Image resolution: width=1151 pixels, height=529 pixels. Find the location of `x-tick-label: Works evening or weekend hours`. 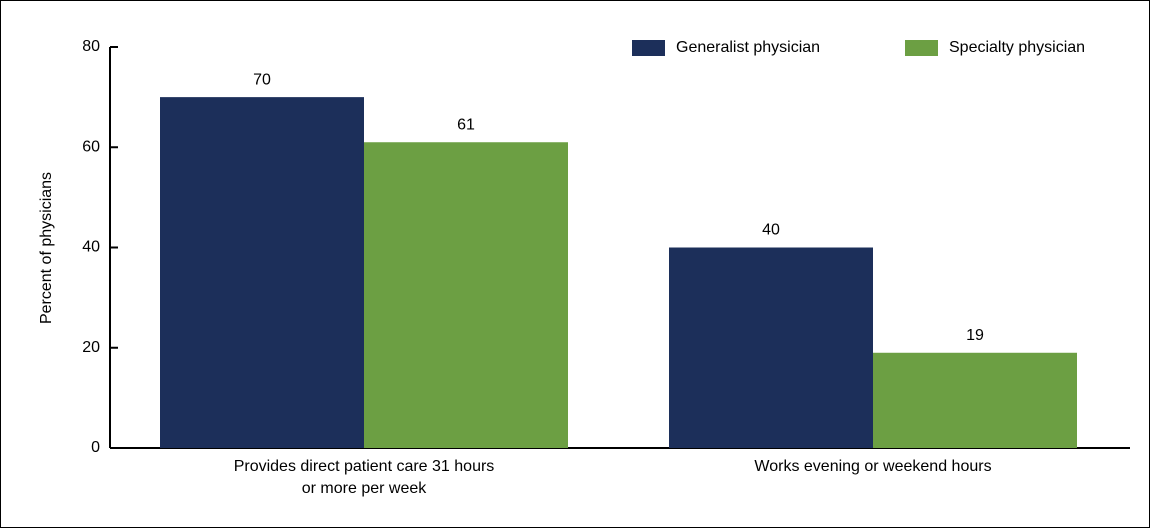

x-tick-label: Works evening or weekend hours is located at coordinates (872, 466).